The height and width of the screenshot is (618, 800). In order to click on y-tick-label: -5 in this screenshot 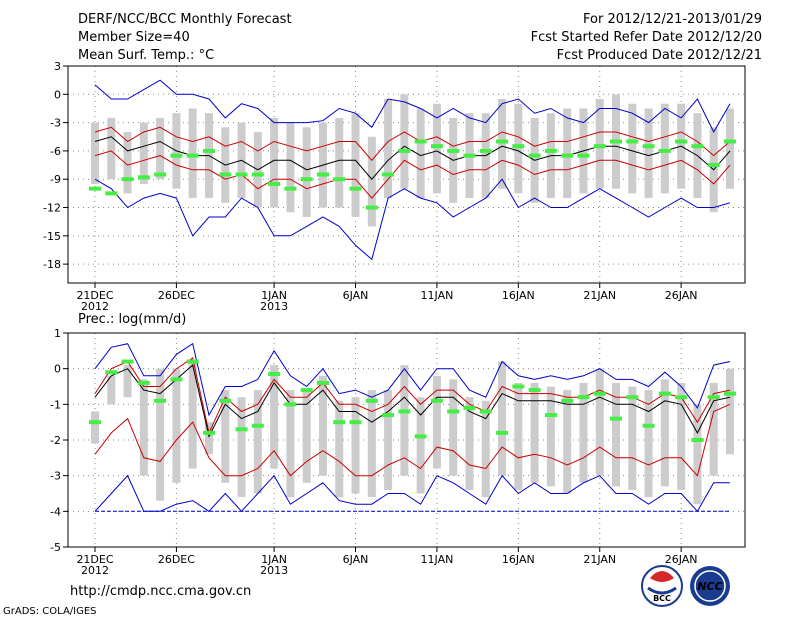, I will do `click(55, 547)`.